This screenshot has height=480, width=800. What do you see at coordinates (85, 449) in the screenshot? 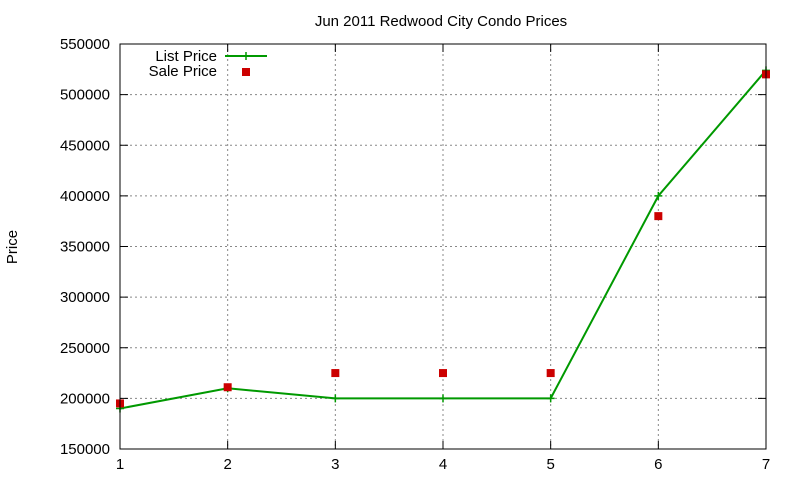
I see `y-tick-label: 150000` at bounding box center [85, 449].